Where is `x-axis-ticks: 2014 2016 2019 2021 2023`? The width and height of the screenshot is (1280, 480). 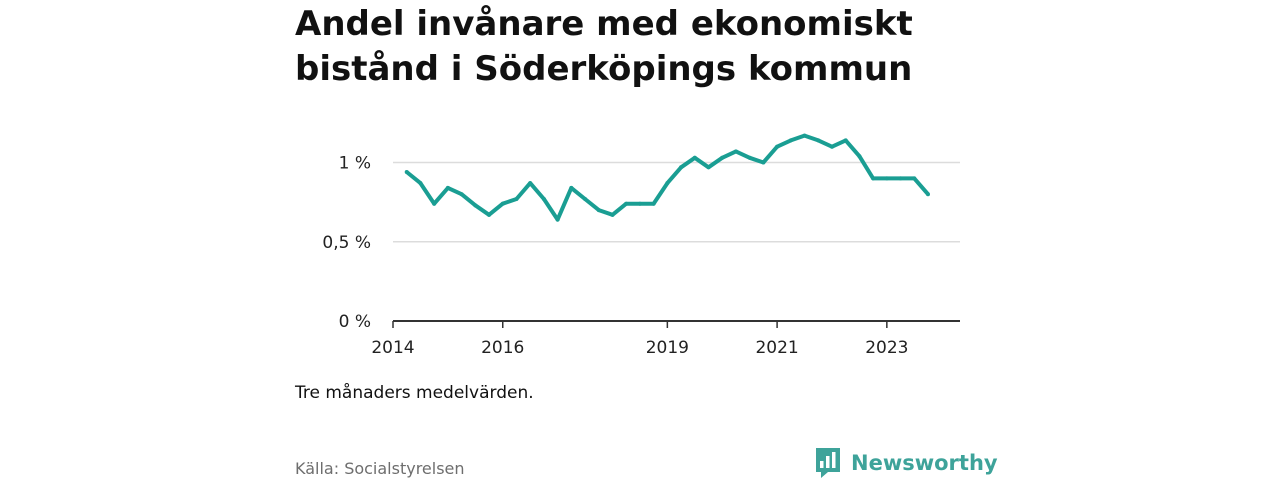 x-axis-ticks: 2014 2016 2019 2021 2023 is located at coordinates (639, 339).